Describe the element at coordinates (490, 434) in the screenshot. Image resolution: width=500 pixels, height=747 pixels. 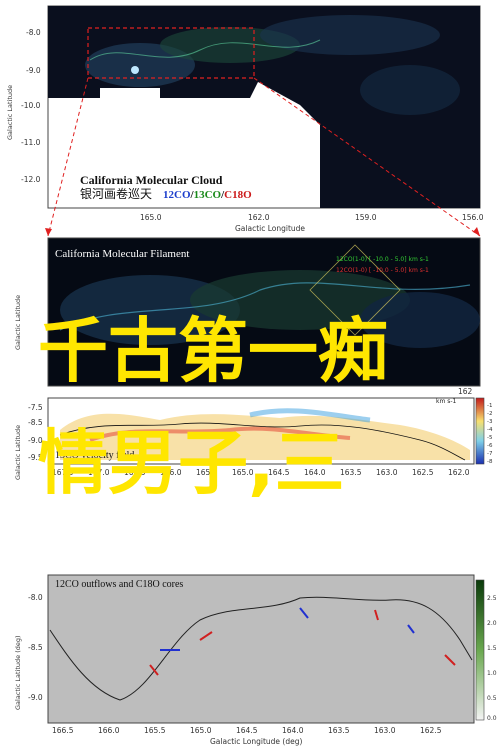
I see `panel3-colorbar-ticks: -1 -2 -3 -4 -5 -6 -7 -8` at that location.